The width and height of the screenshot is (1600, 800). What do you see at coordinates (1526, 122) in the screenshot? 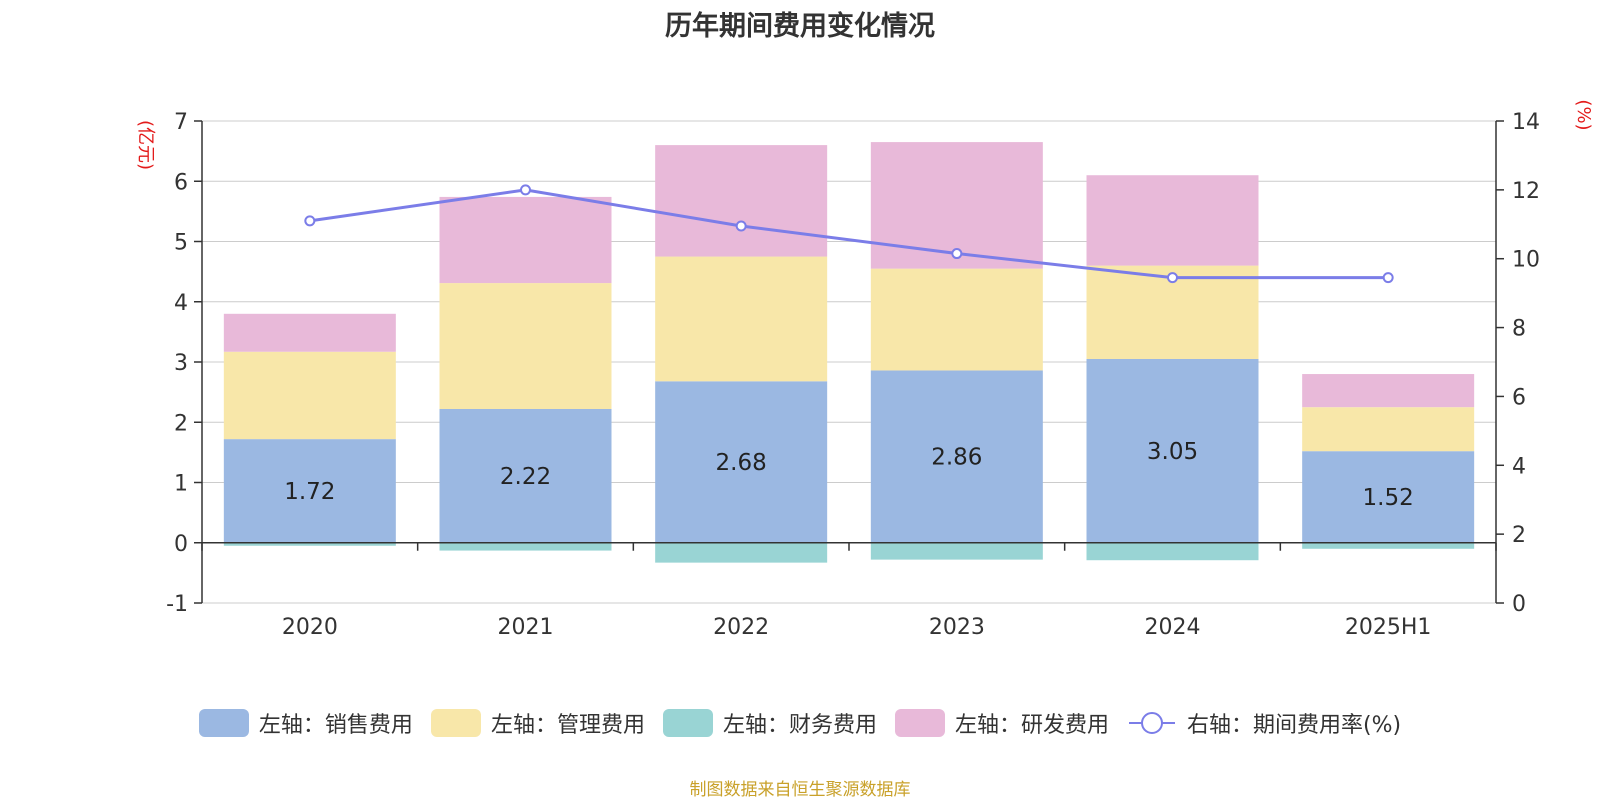
I see `right-tick-label: 14` at bounding box center [1526, 122].